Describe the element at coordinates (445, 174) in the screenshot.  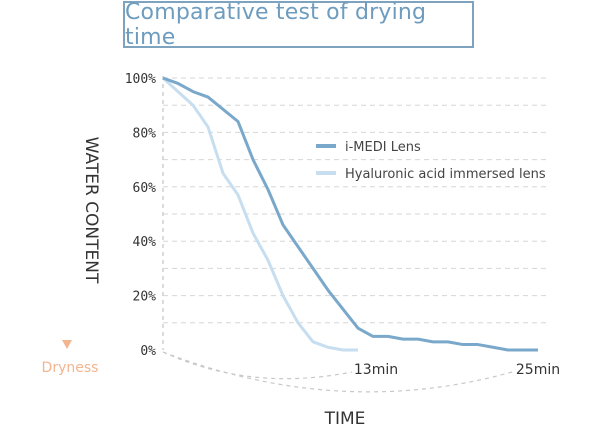
I see `legend-label-hyaluronic: Hyaluronic acid immersed lens` at that location.